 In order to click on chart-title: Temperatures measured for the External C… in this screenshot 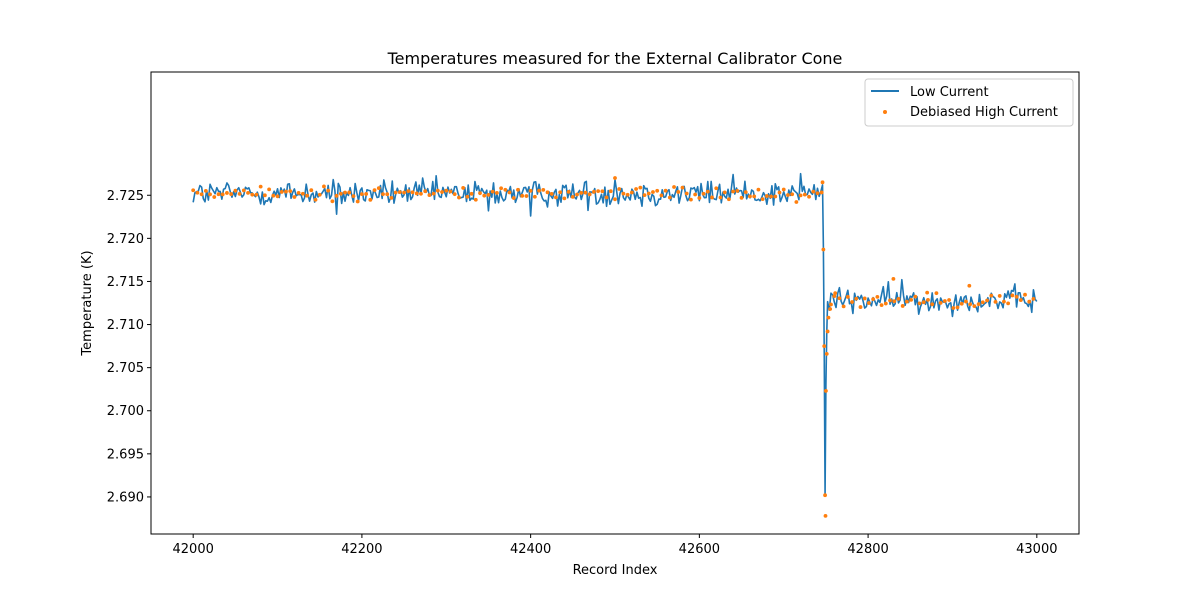, I will do `click(615, 58)`.